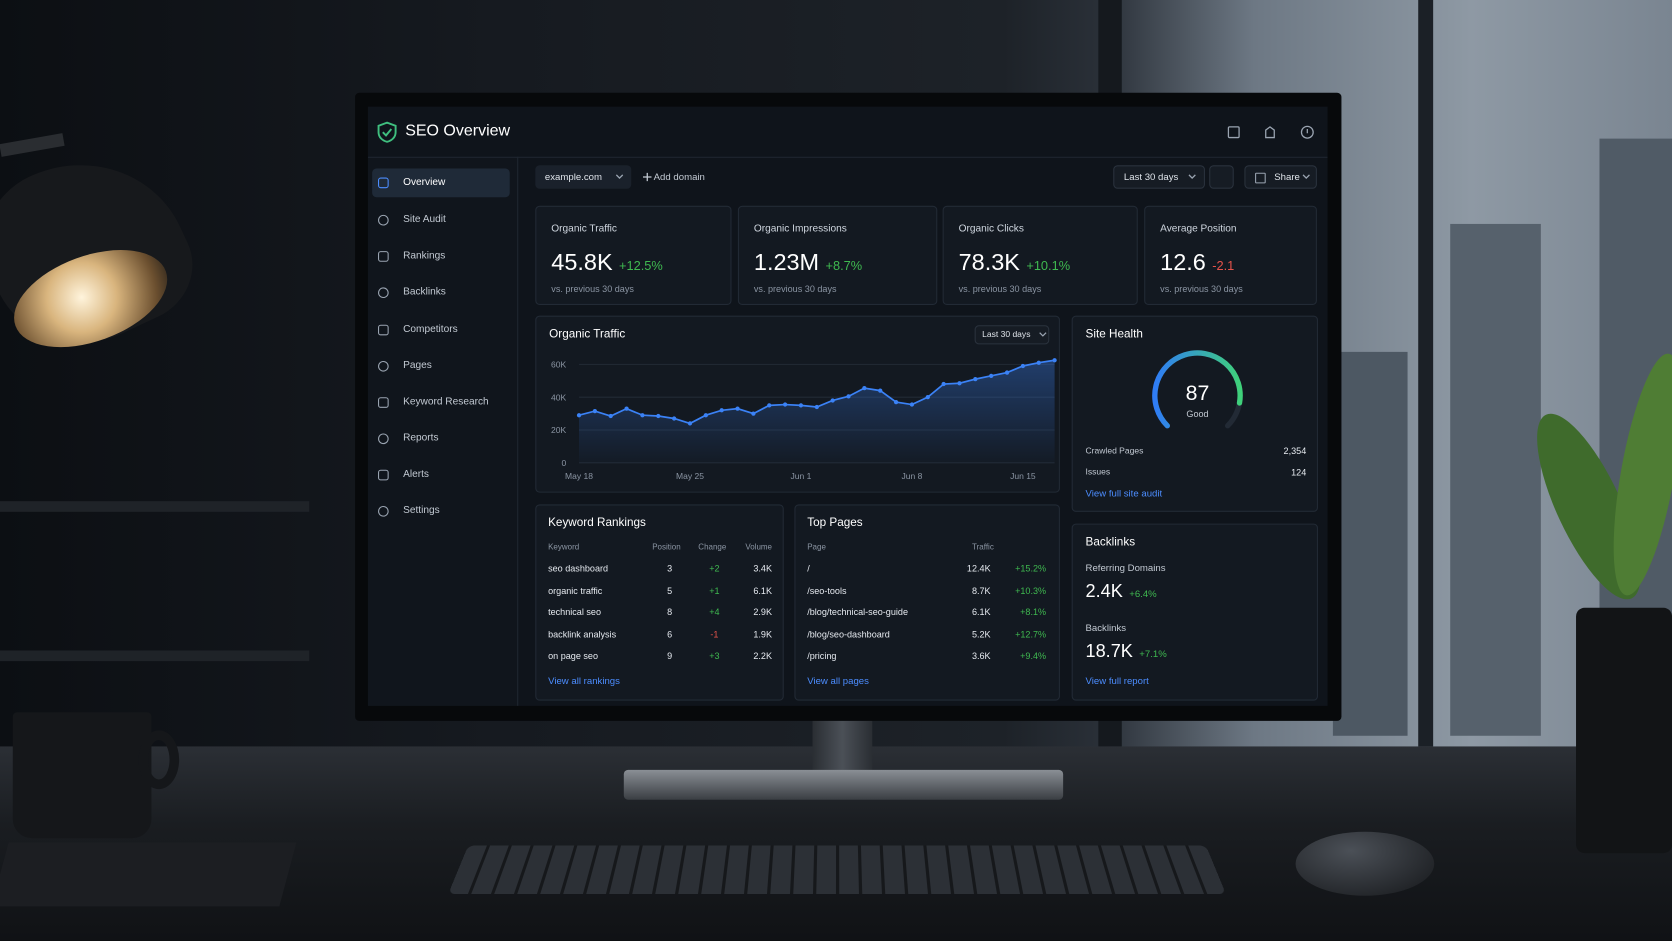  What do you see at coordinates (844, 265) in the screenshot?
I see `kpi-change: +8.7%` at bounding box center [844, 265].